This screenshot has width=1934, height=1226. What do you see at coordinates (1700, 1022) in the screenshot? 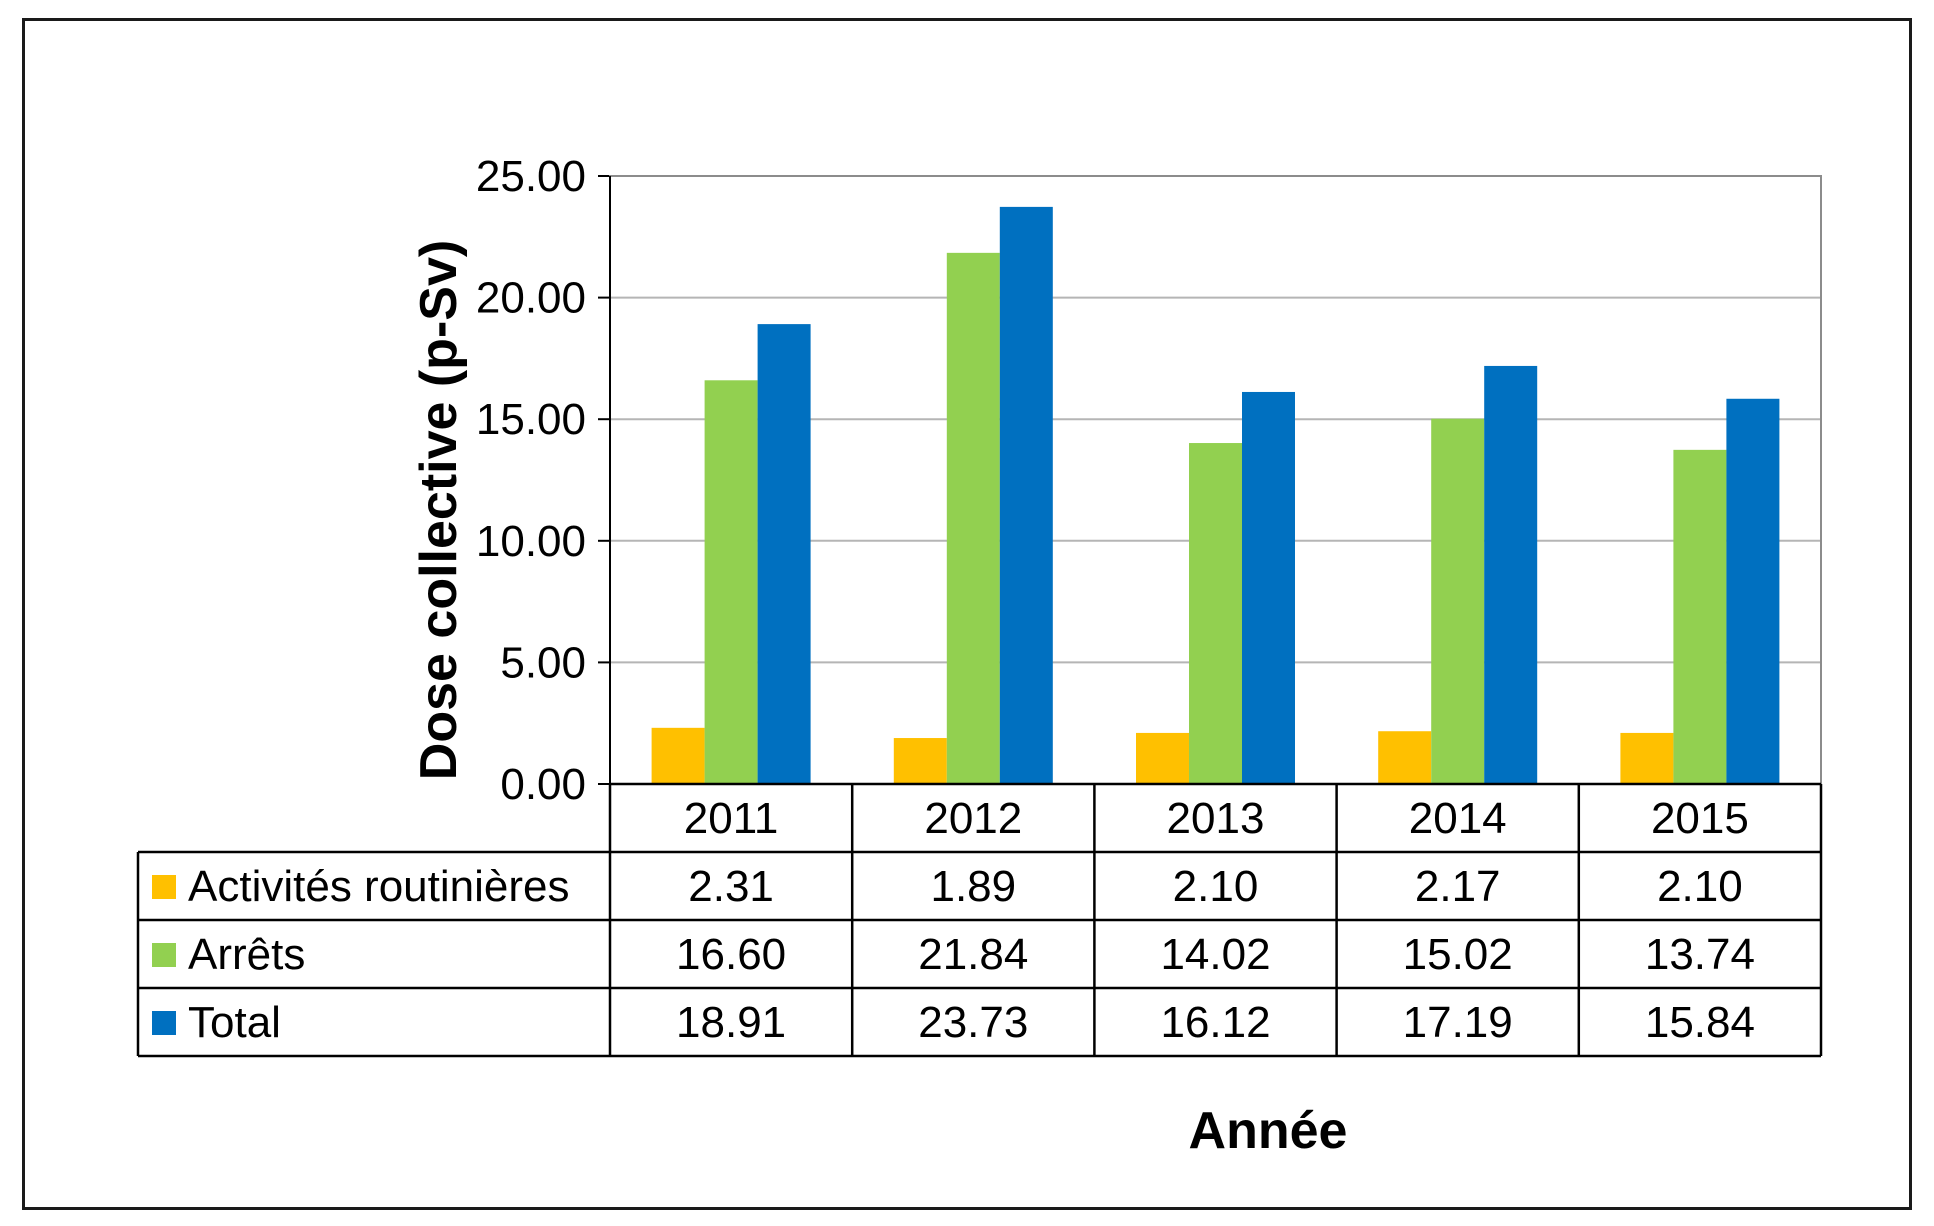
I see `data-label: 15.84` at bounding box center [1700, 1022].